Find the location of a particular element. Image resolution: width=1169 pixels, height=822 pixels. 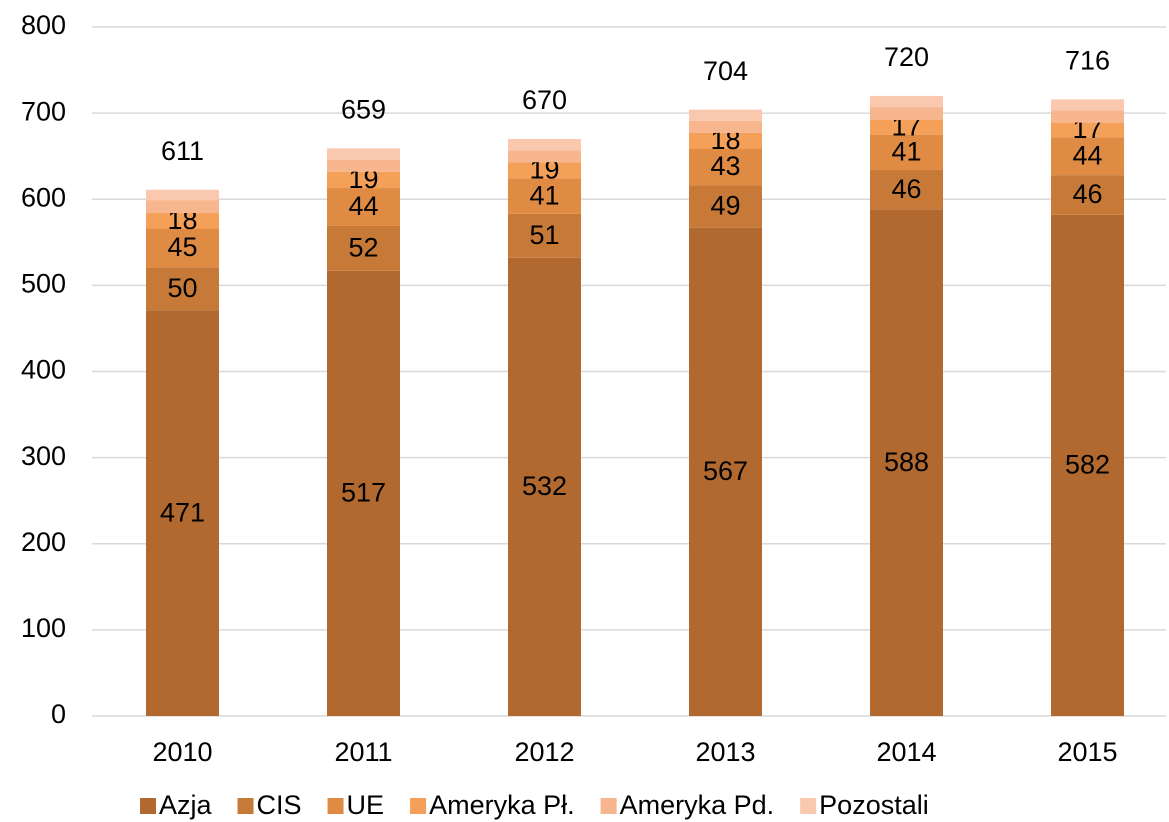

y-tick-label: 600 is located at coordinates (43, 197).